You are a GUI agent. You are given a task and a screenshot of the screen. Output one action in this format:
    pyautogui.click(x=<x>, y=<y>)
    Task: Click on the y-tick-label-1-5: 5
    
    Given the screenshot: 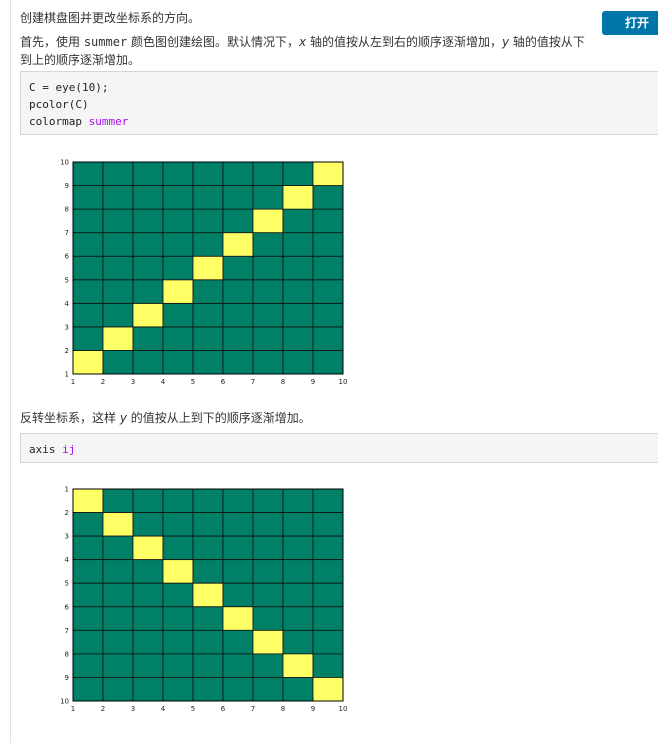 What is the action you would take?
    pyautogui.click(x=67, y=280)
    